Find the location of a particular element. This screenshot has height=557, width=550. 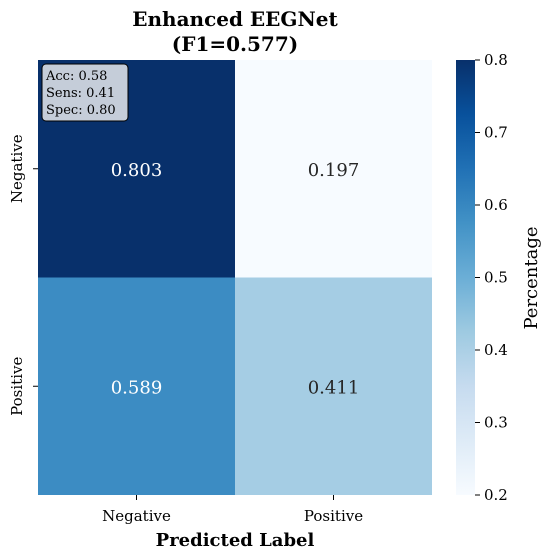

heatmap-value-label: 0.411 is located at coordinates (334, 387).